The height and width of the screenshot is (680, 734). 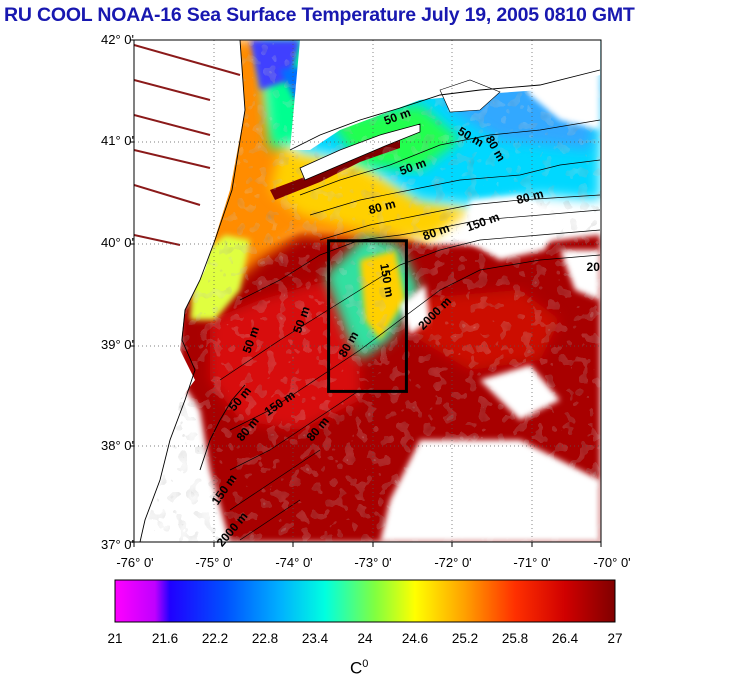 What do you see at coordinates (565, 638) in the screenshot?
I see `colorbar-tick-label: 26.4` at bounding box center [565, 638].